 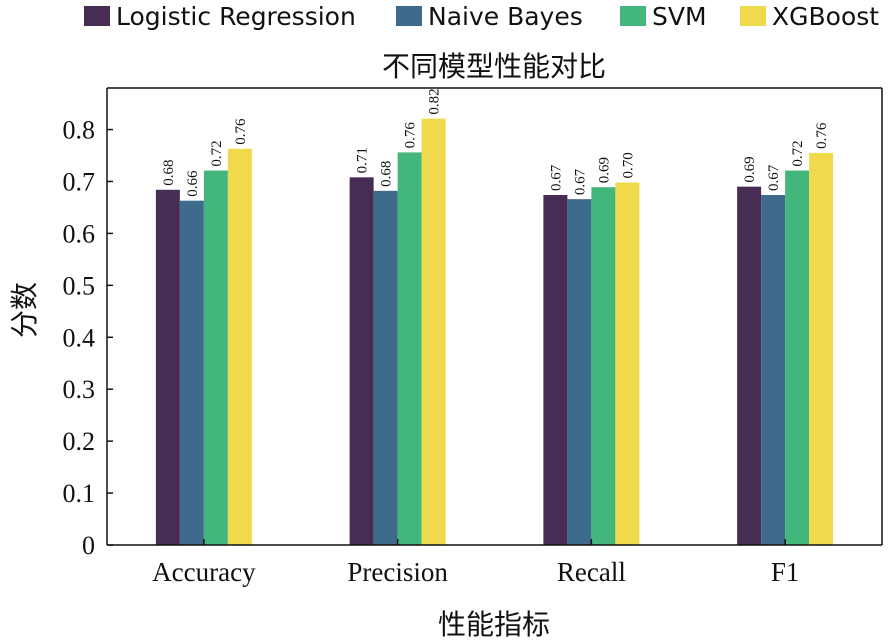 I want to click on y-tick-label: 0.5, so click(x=79, y=285).